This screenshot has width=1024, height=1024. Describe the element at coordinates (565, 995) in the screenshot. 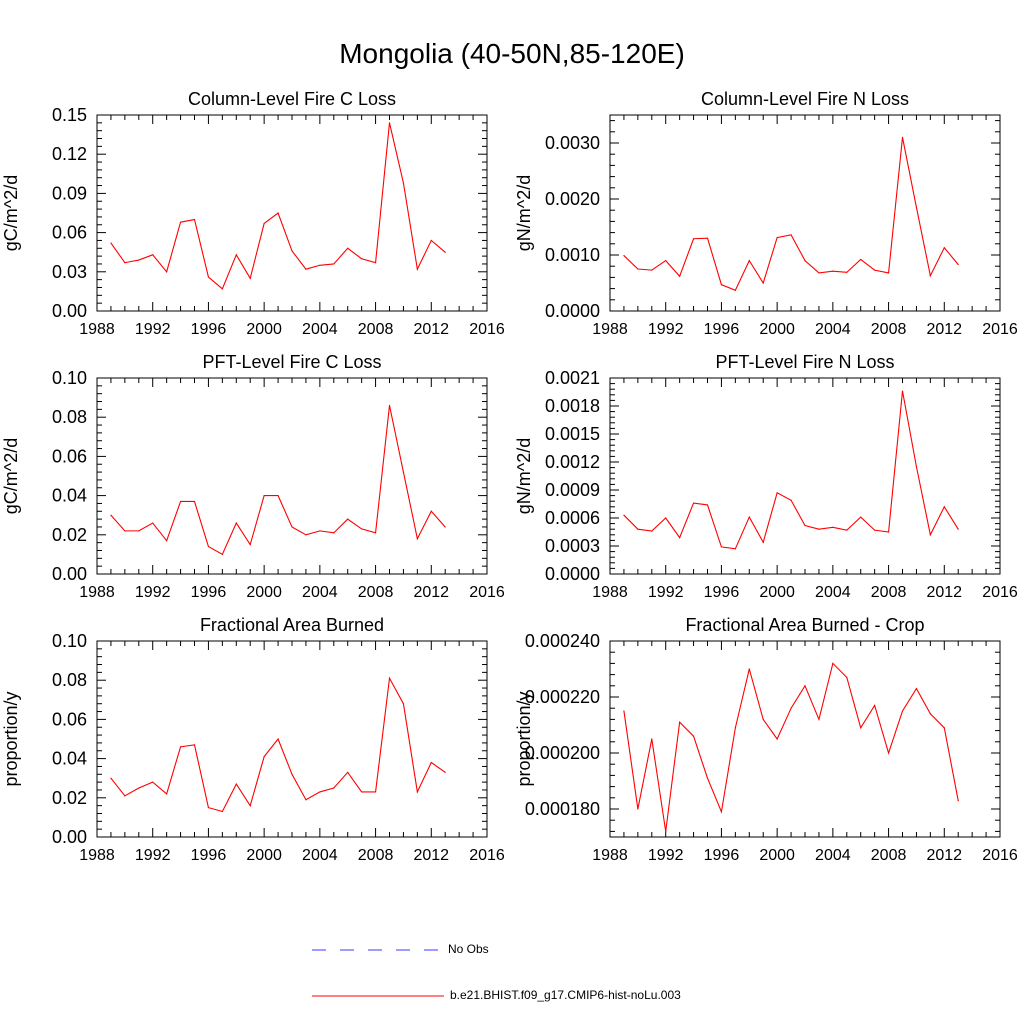

I see `legend-label-model: b.e21.BHIST.f09_g17.CMIP6-hist-noLu.003` at that location.